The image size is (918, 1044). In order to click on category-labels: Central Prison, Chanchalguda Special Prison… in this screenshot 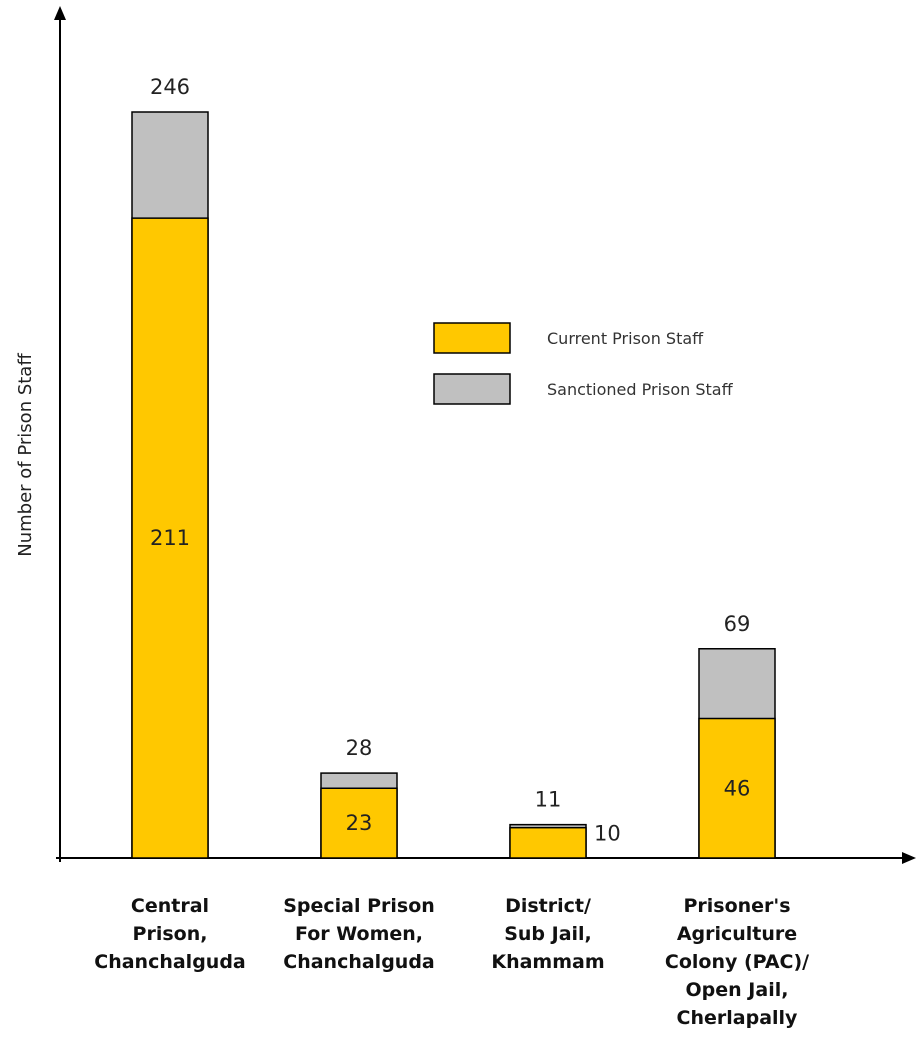, I will do `click(451, 962)`.